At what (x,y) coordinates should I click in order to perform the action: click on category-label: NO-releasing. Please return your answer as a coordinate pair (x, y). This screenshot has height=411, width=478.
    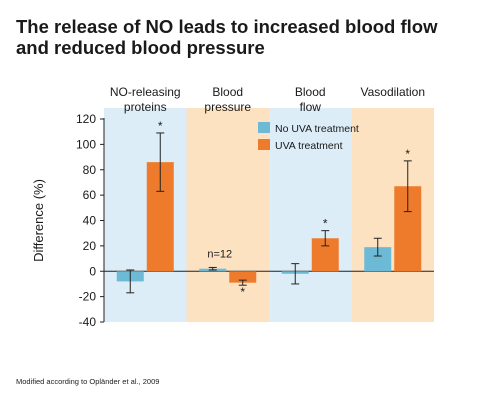
    Looking at the image, I should click on (145, 92).